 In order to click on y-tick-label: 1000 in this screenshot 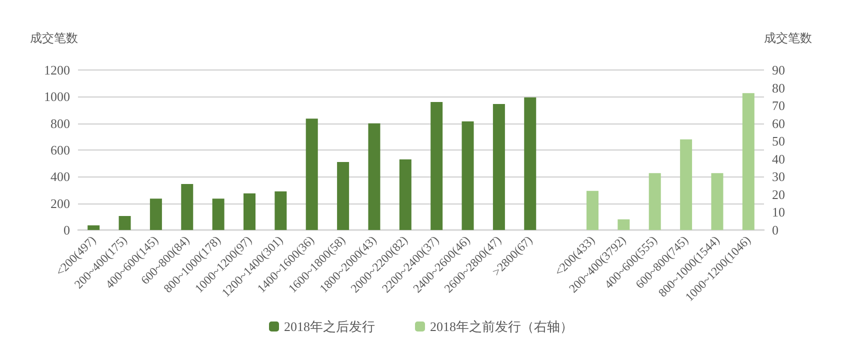, I will do `click(57, 96)`.